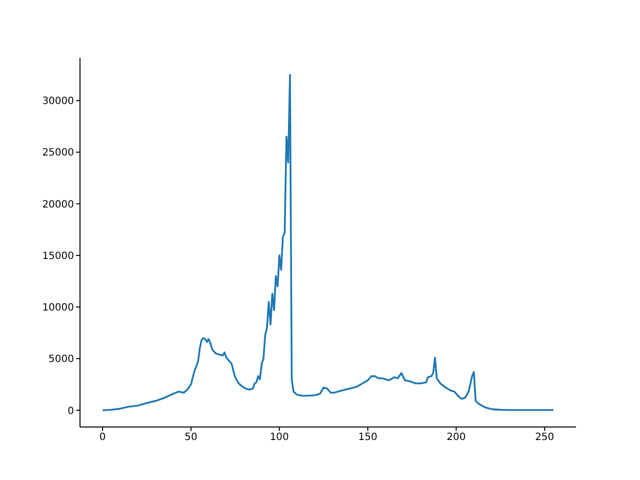  Describe the element at coordinates (58, 256) in the screenshot. I see `y-tick-label: 15000` at that location.